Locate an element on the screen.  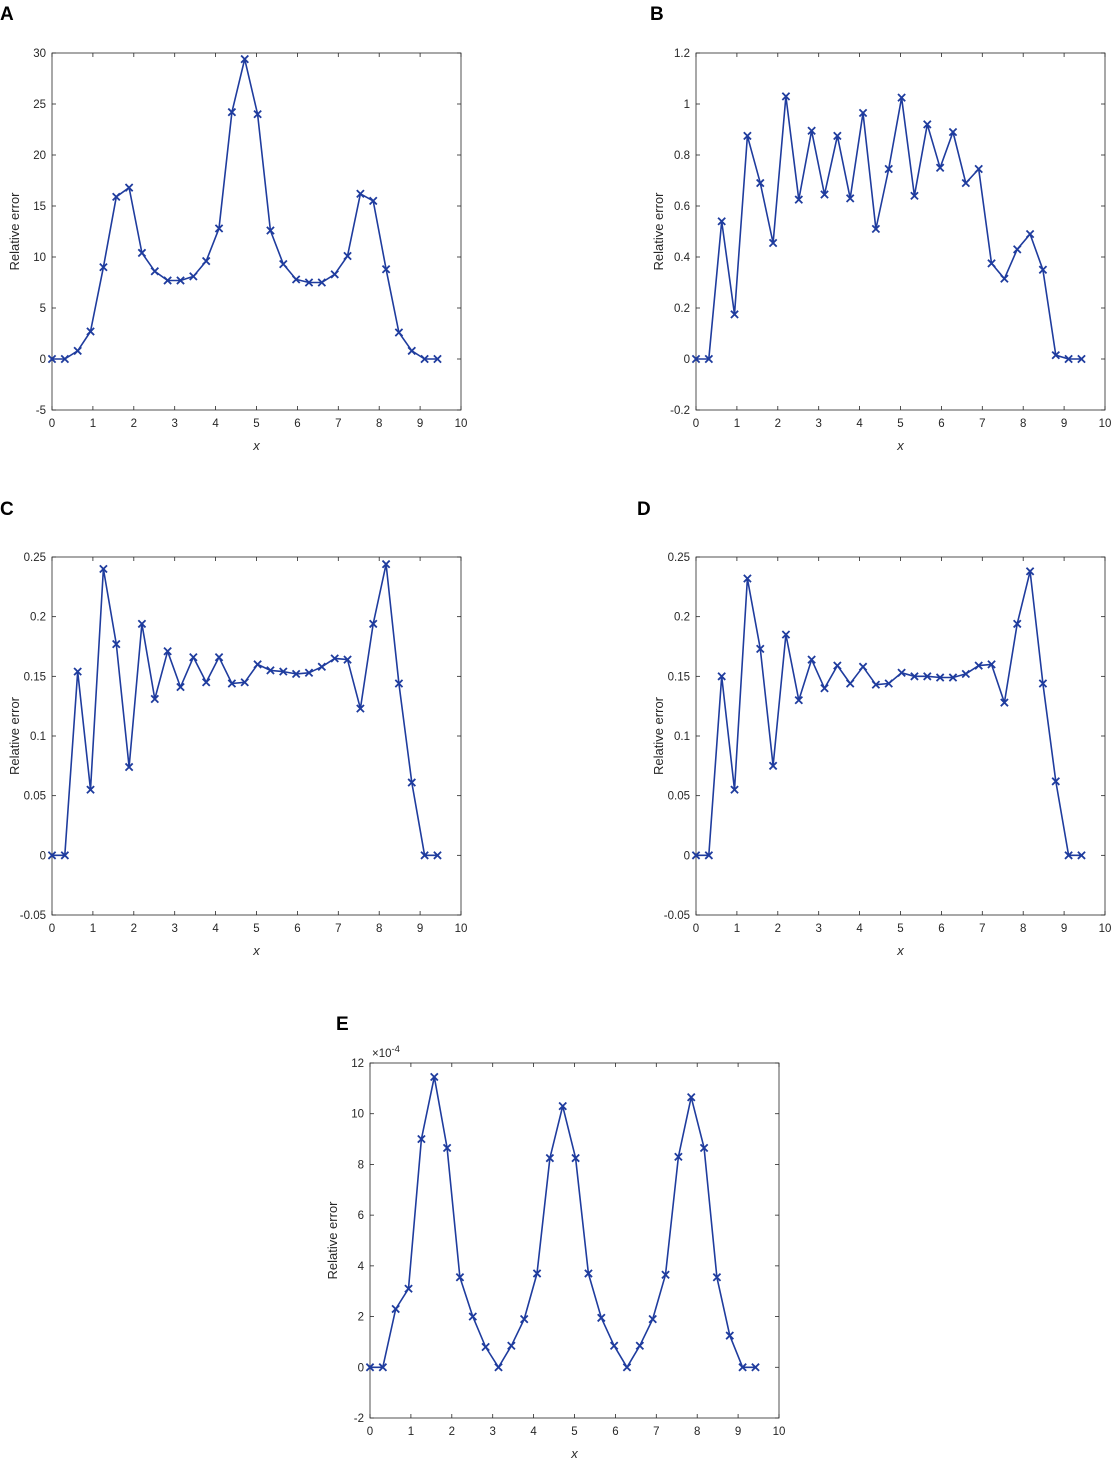
y-tick-label: 0.6 is located at coordinates (682, 207).